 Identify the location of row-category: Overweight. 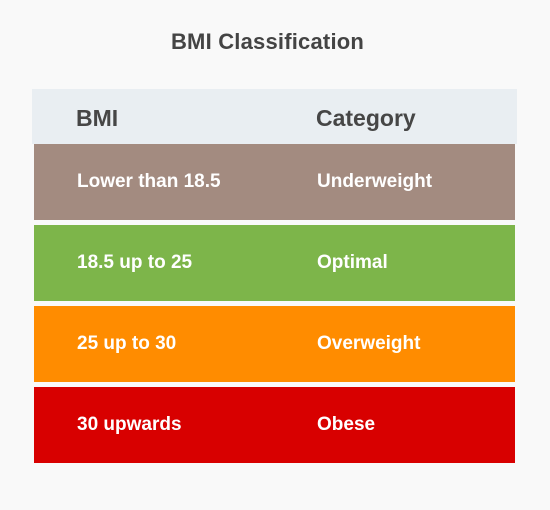
(369, 343).